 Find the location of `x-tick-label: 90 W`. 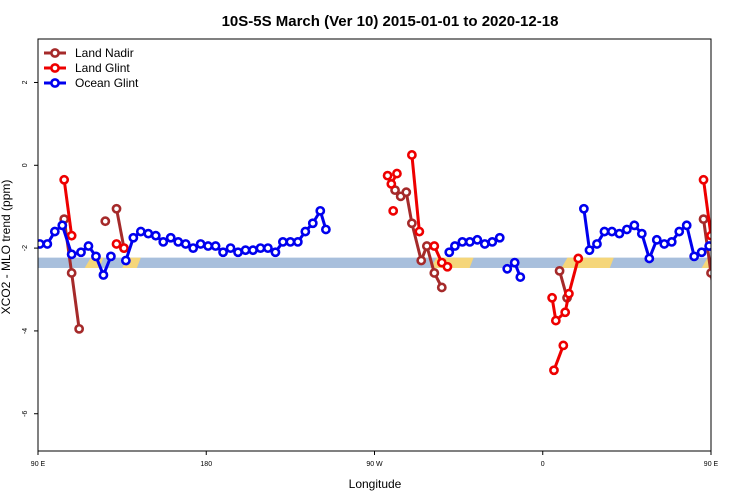

x-tick-label: 90 W is located at coordinates (374, 464).